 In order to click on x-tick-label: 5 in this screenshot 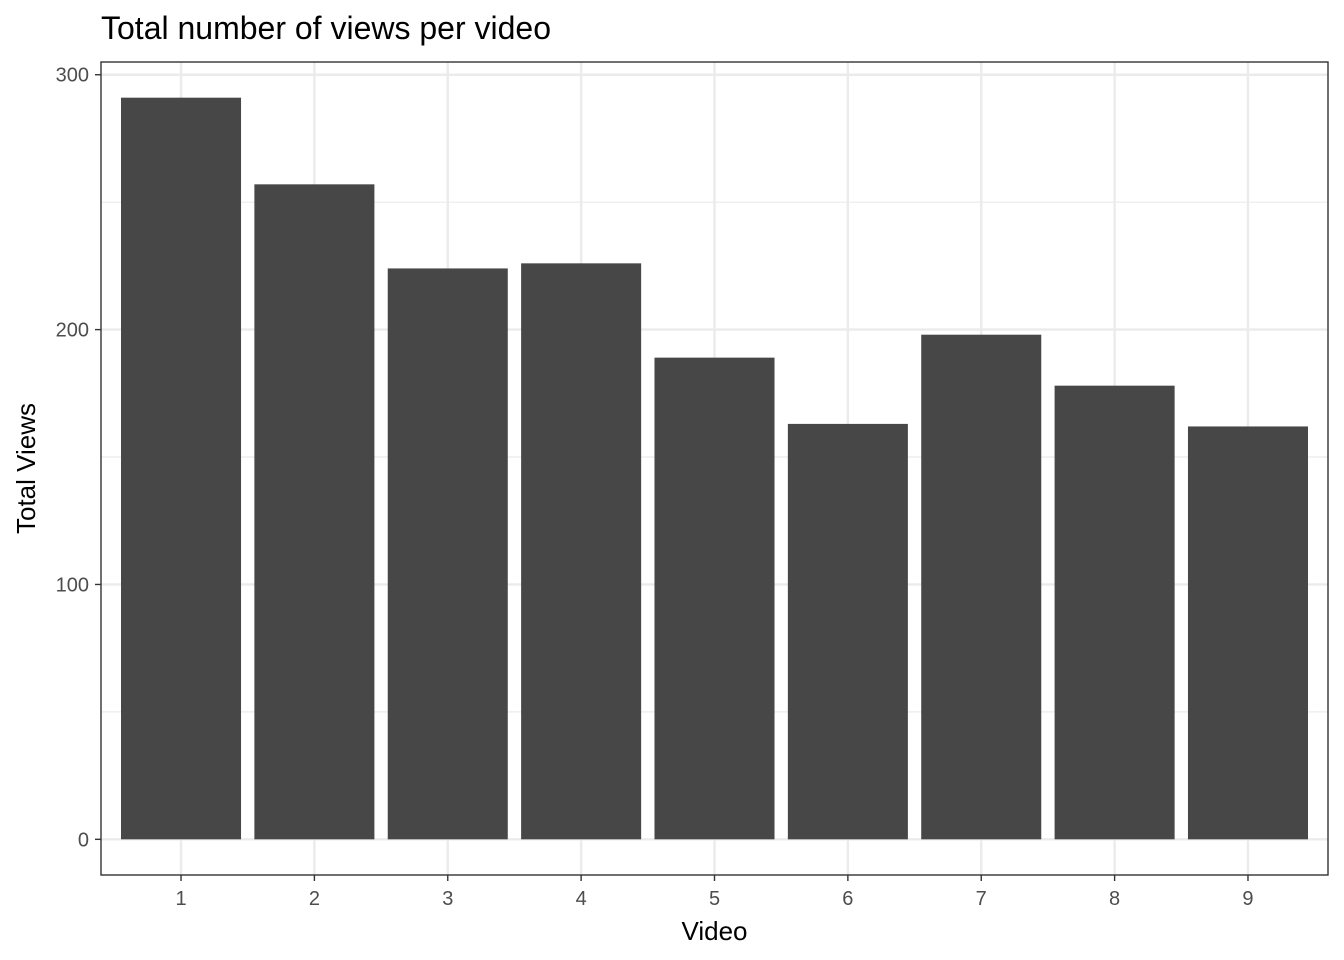, I will do `click(714, 899)`.